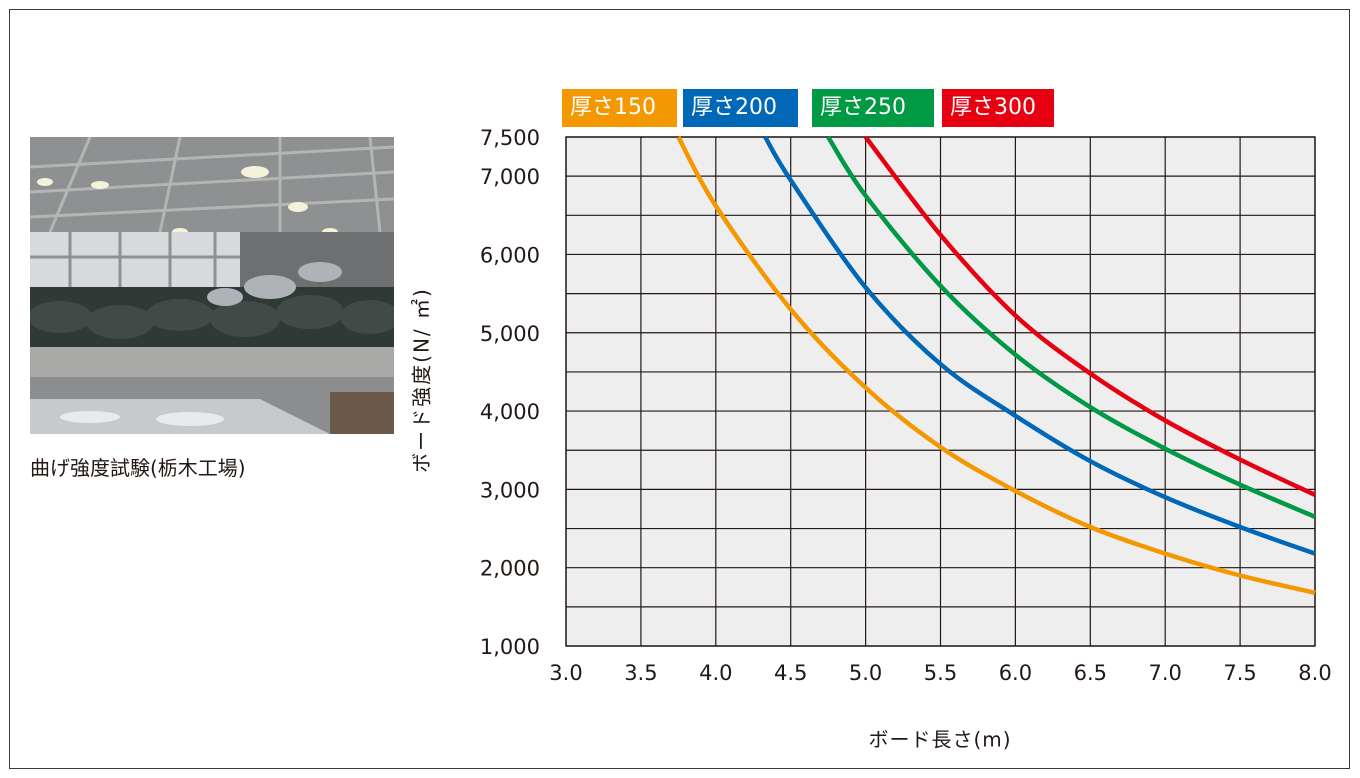  Describe the element at coordinates (998, 108) in the screenshot. I see `legend-item-thickness-300: 厚さ300` at that location.